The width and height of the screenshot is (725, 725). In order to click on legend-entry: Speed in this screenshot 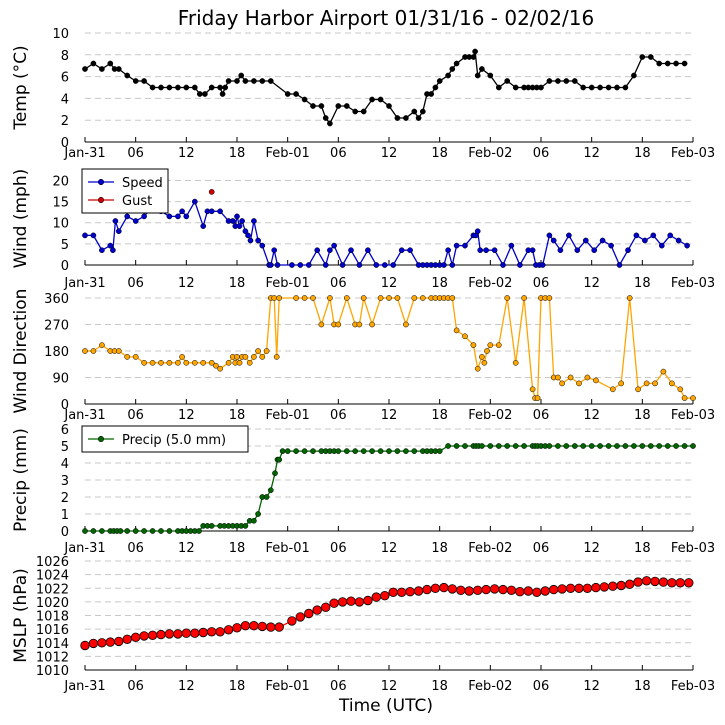, I will do `click(142, 183)`.